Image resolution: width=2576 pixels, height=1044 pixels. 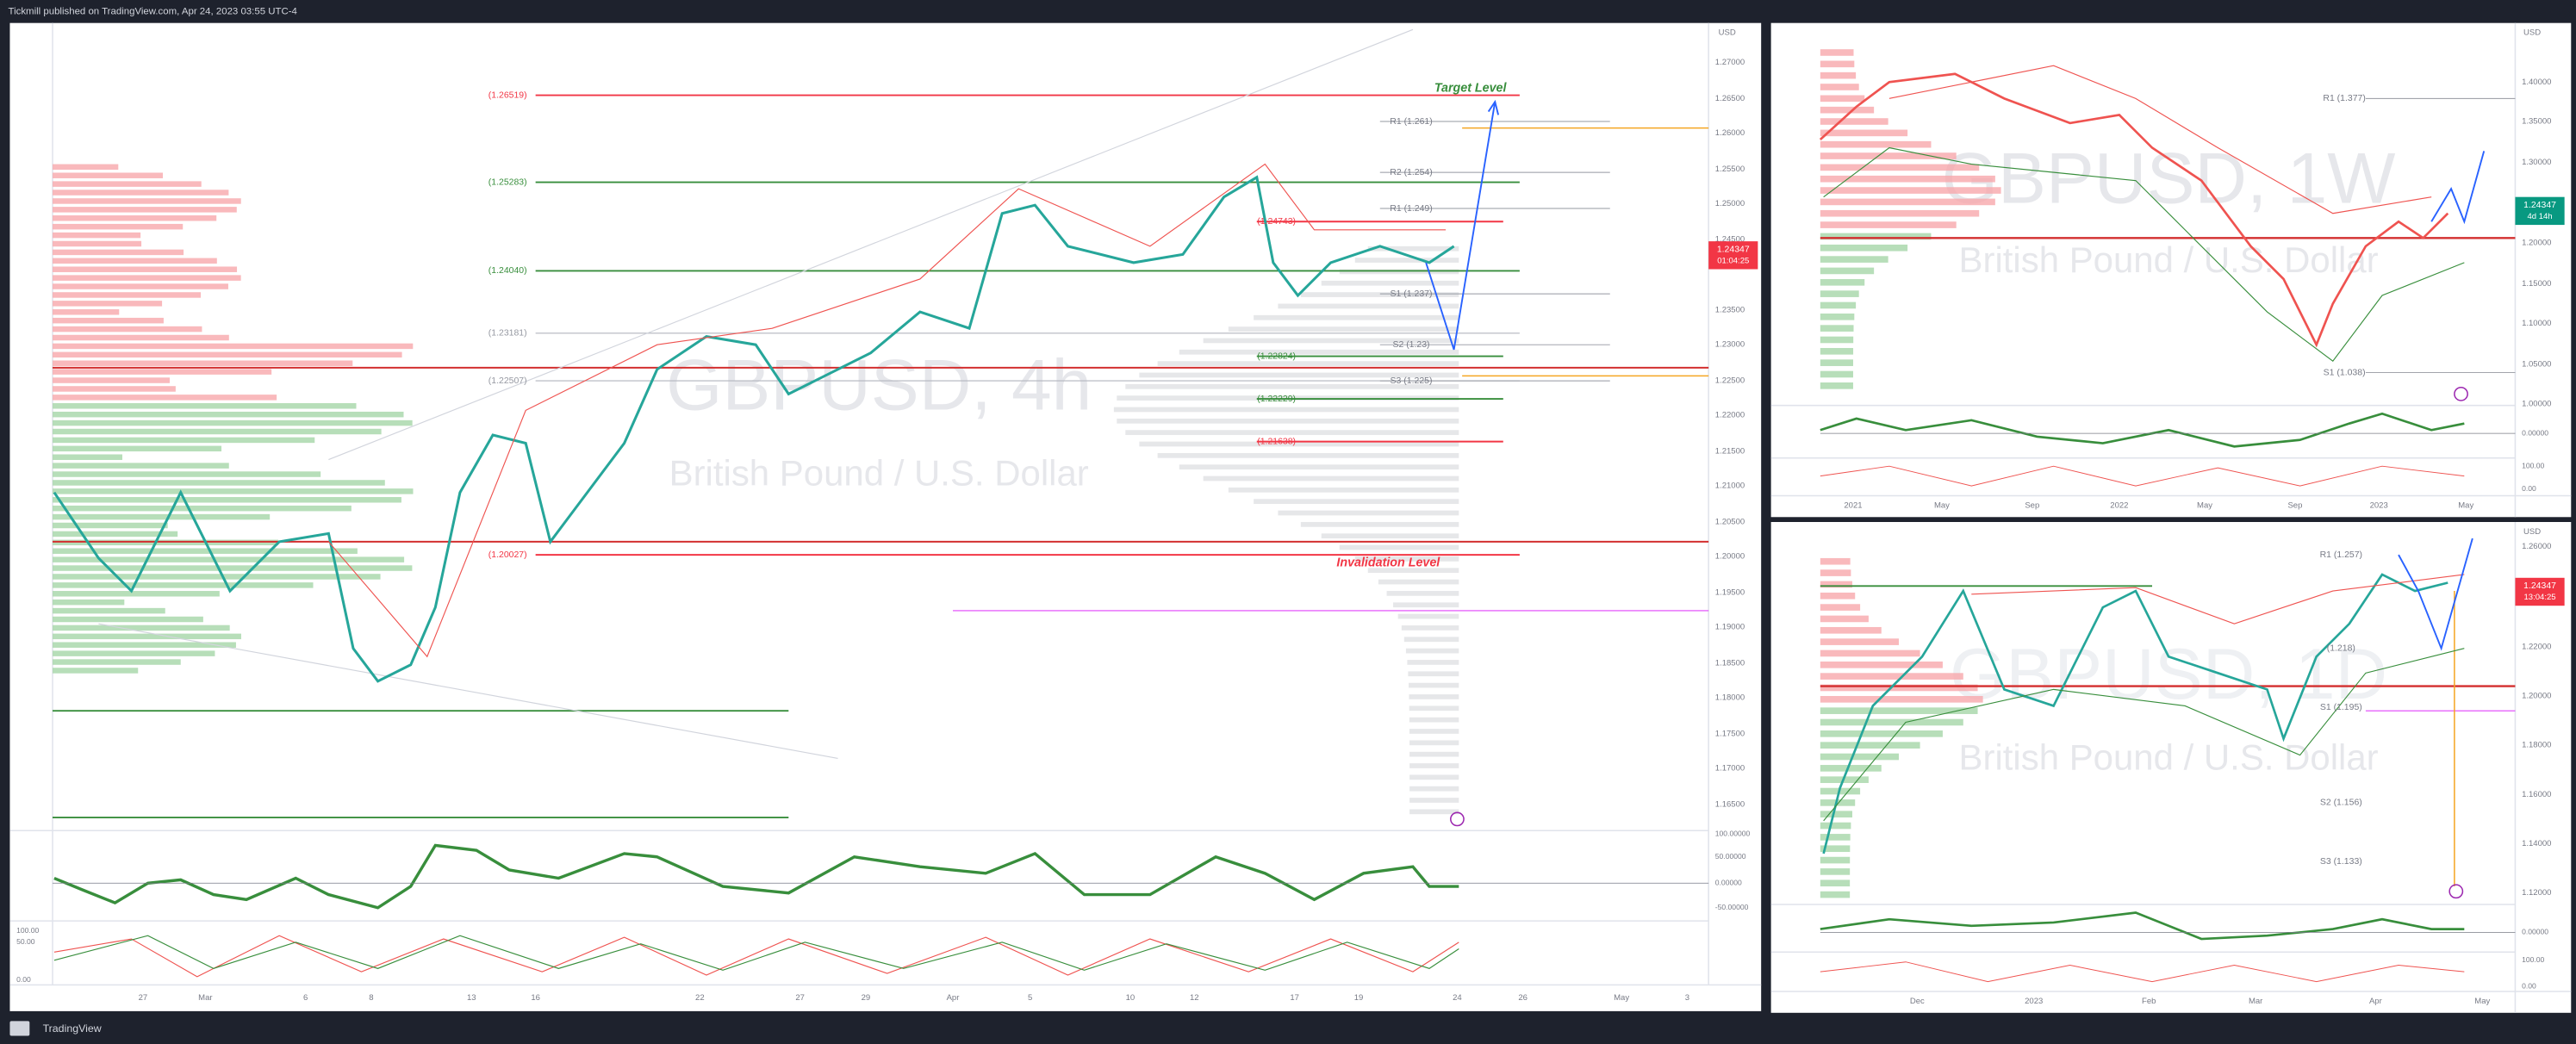 I want to click on time-tick-label: May, so click(x=2205, y=505).